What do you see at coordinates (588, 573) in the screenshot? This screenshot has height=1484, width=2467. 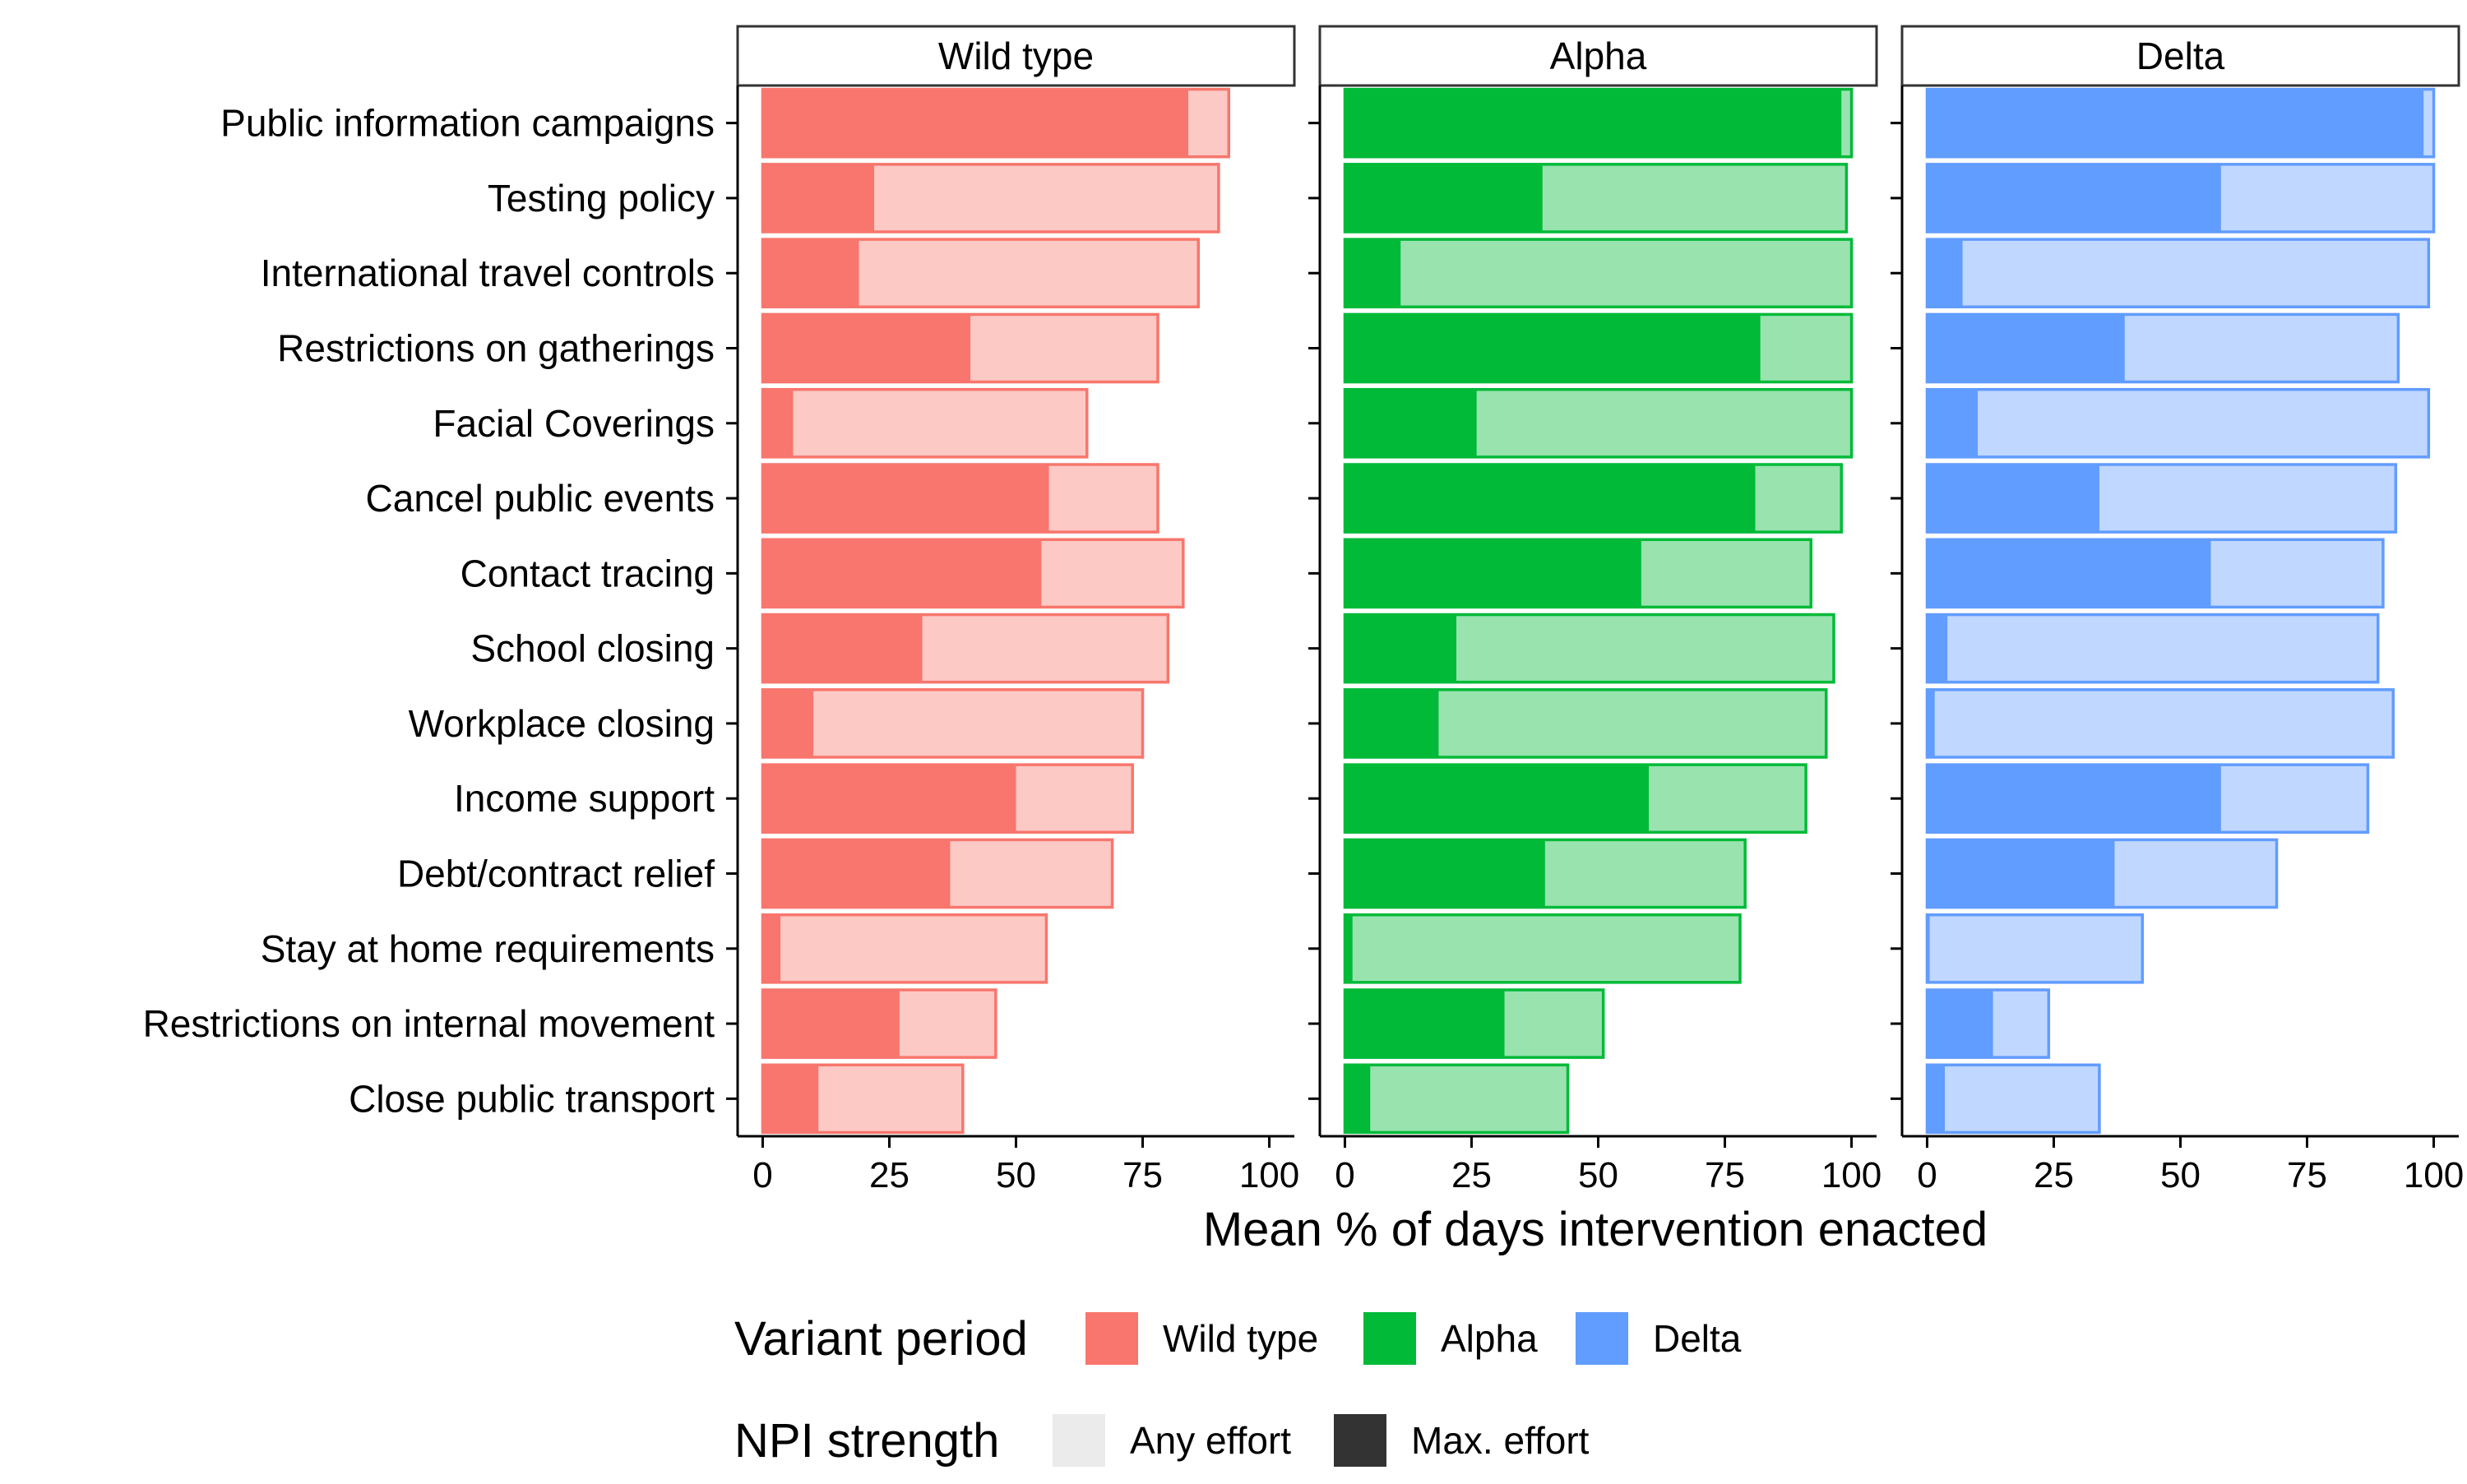 I see `y-category-label: Contact tracing` at bounding box center [588, 573].